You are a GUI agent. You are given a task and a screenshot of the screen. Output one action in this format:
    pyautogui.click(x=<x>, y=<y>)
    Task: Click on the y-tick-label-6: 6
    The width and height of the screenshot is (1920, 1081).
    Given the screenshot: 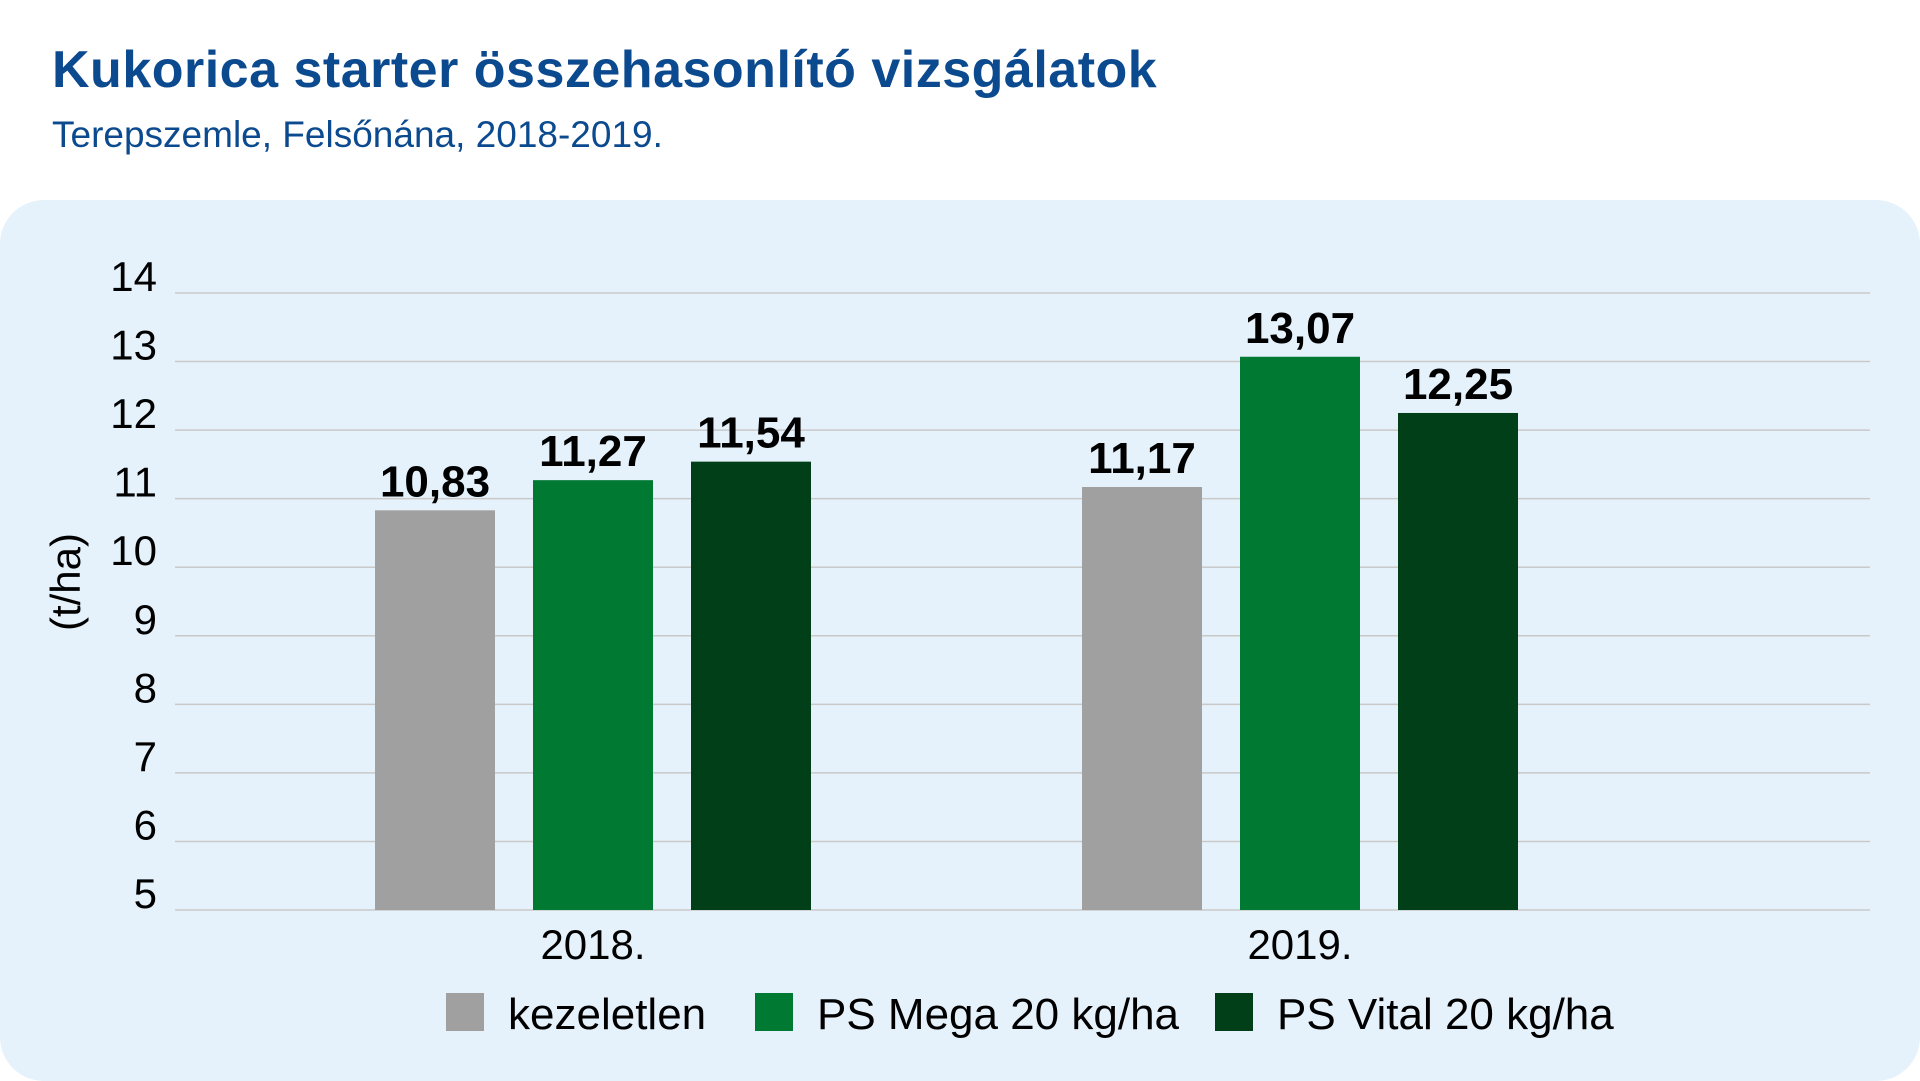 What is the action you would take?
    pyautogui.click(x=145, y=824)
    